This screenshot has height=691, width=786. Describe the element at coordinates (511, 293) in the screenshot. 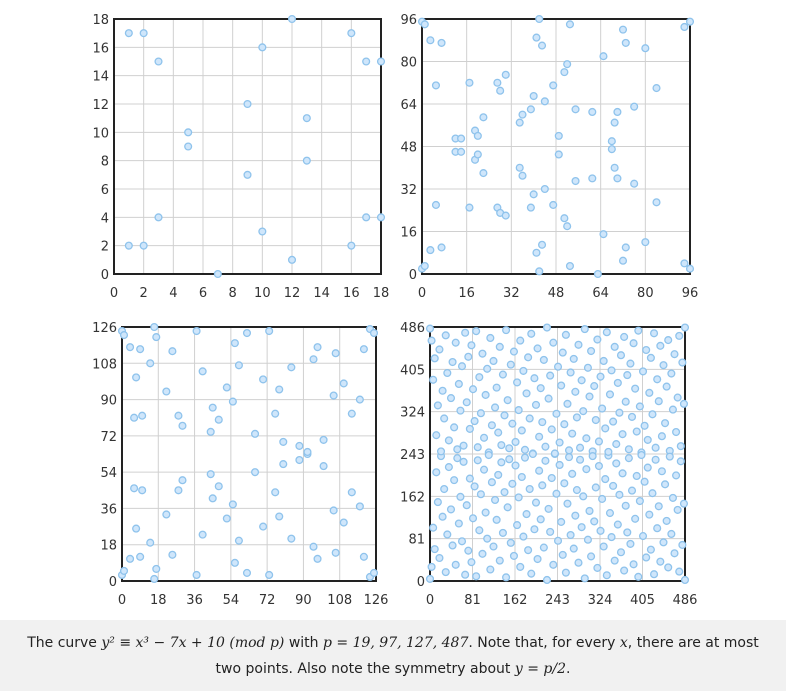

I see `x-tick-label: 32` at that location.